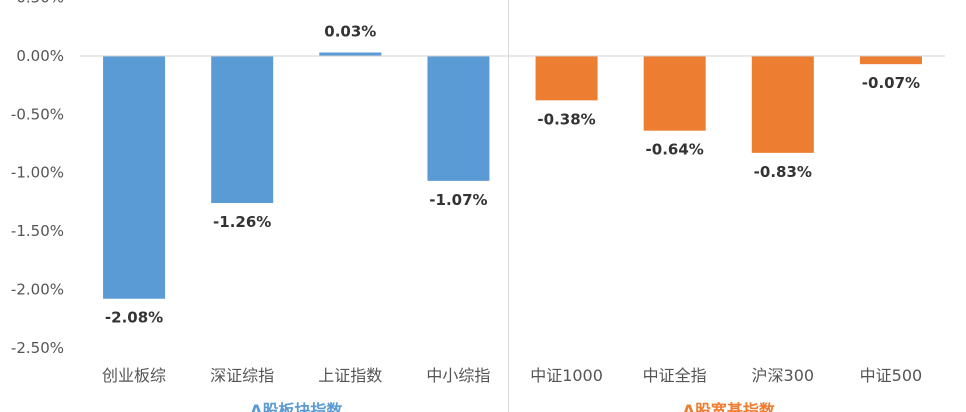 The height and width of the screenshot is (412, 966). I want to click on data-label: -0.64%, so click(675, 150).